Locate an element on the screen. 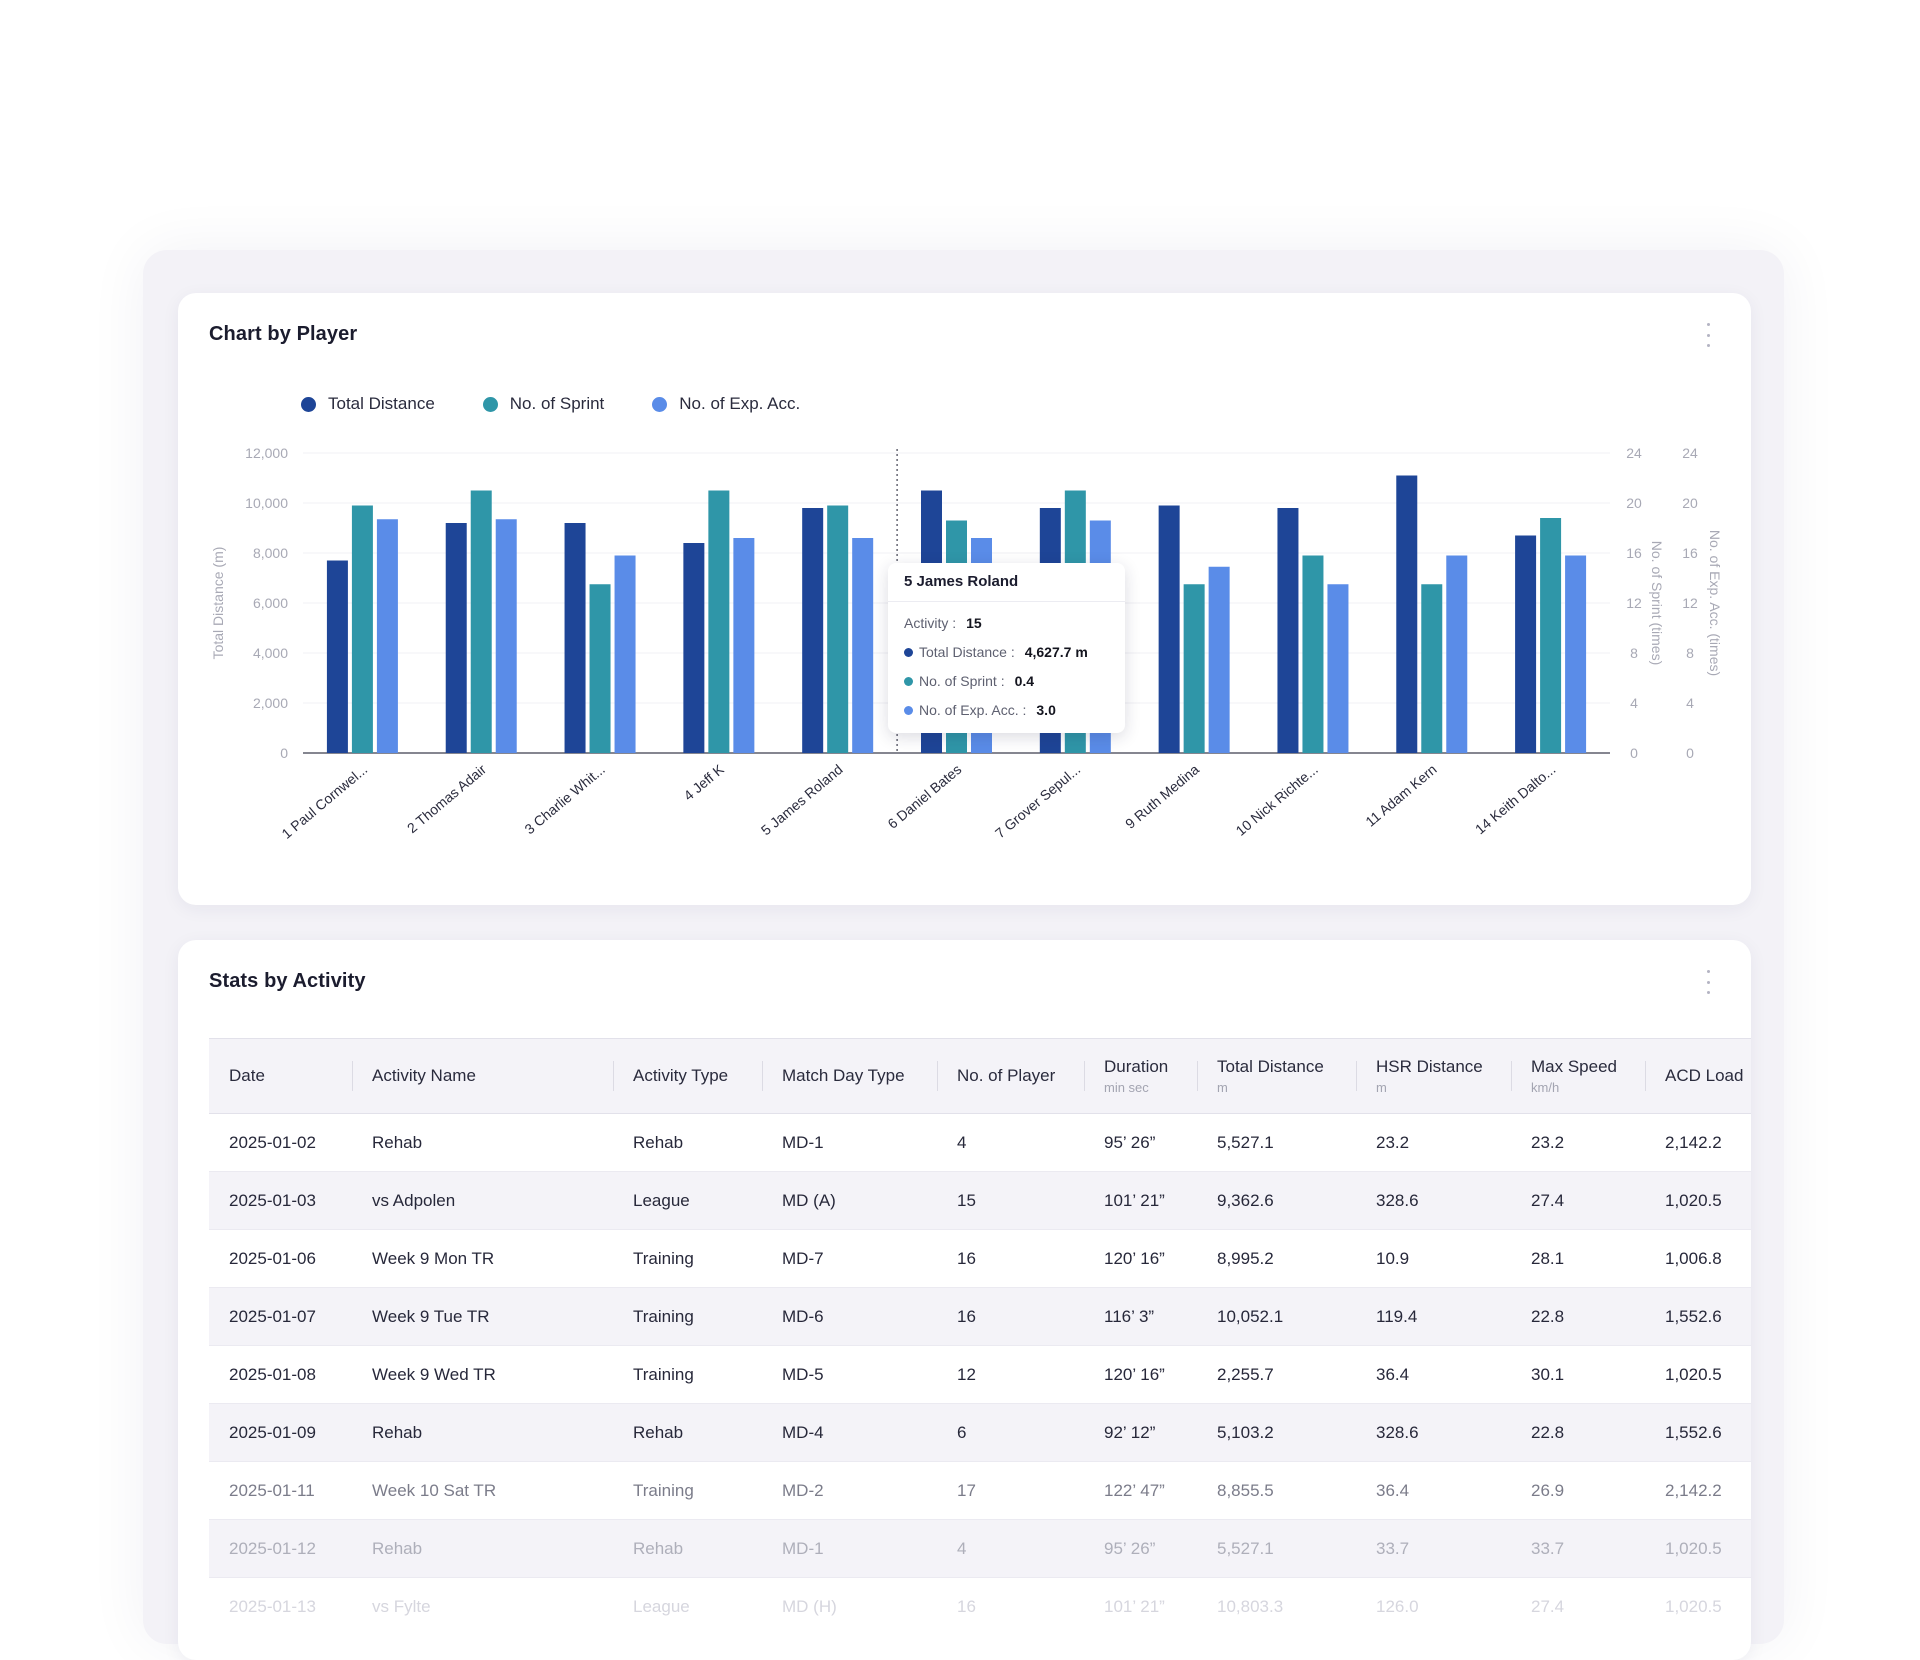 This screenshot has height=1660, width=1920. column-header-unit: km/h is located at coordinates (1545, 1087).